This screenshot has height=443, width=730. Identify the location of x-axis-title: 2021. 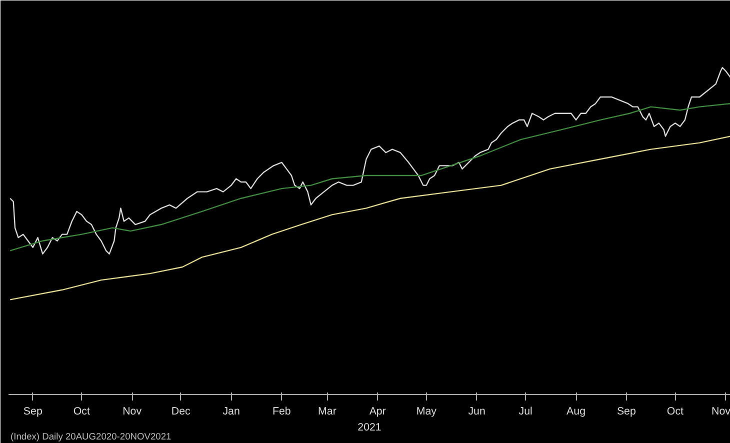
(370, 428).